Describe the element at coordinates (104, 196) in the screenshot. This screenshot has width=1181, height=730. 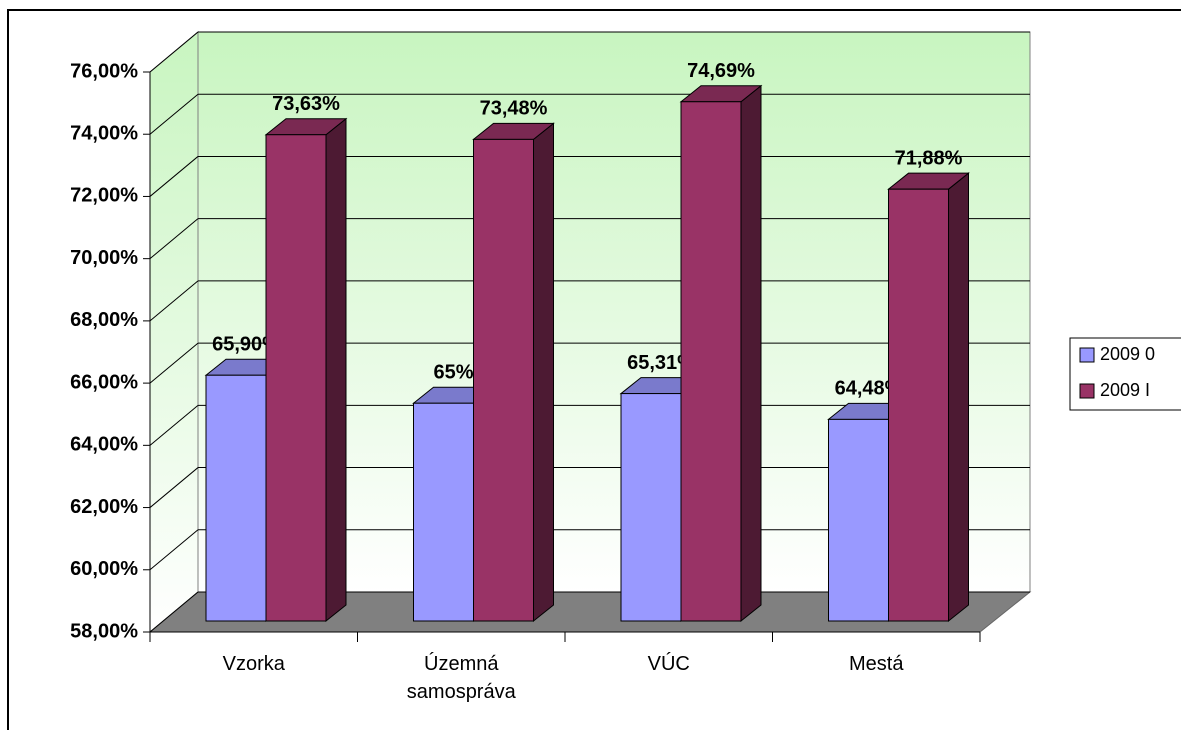
I see `y-tick-label: 72,00%` at that location.